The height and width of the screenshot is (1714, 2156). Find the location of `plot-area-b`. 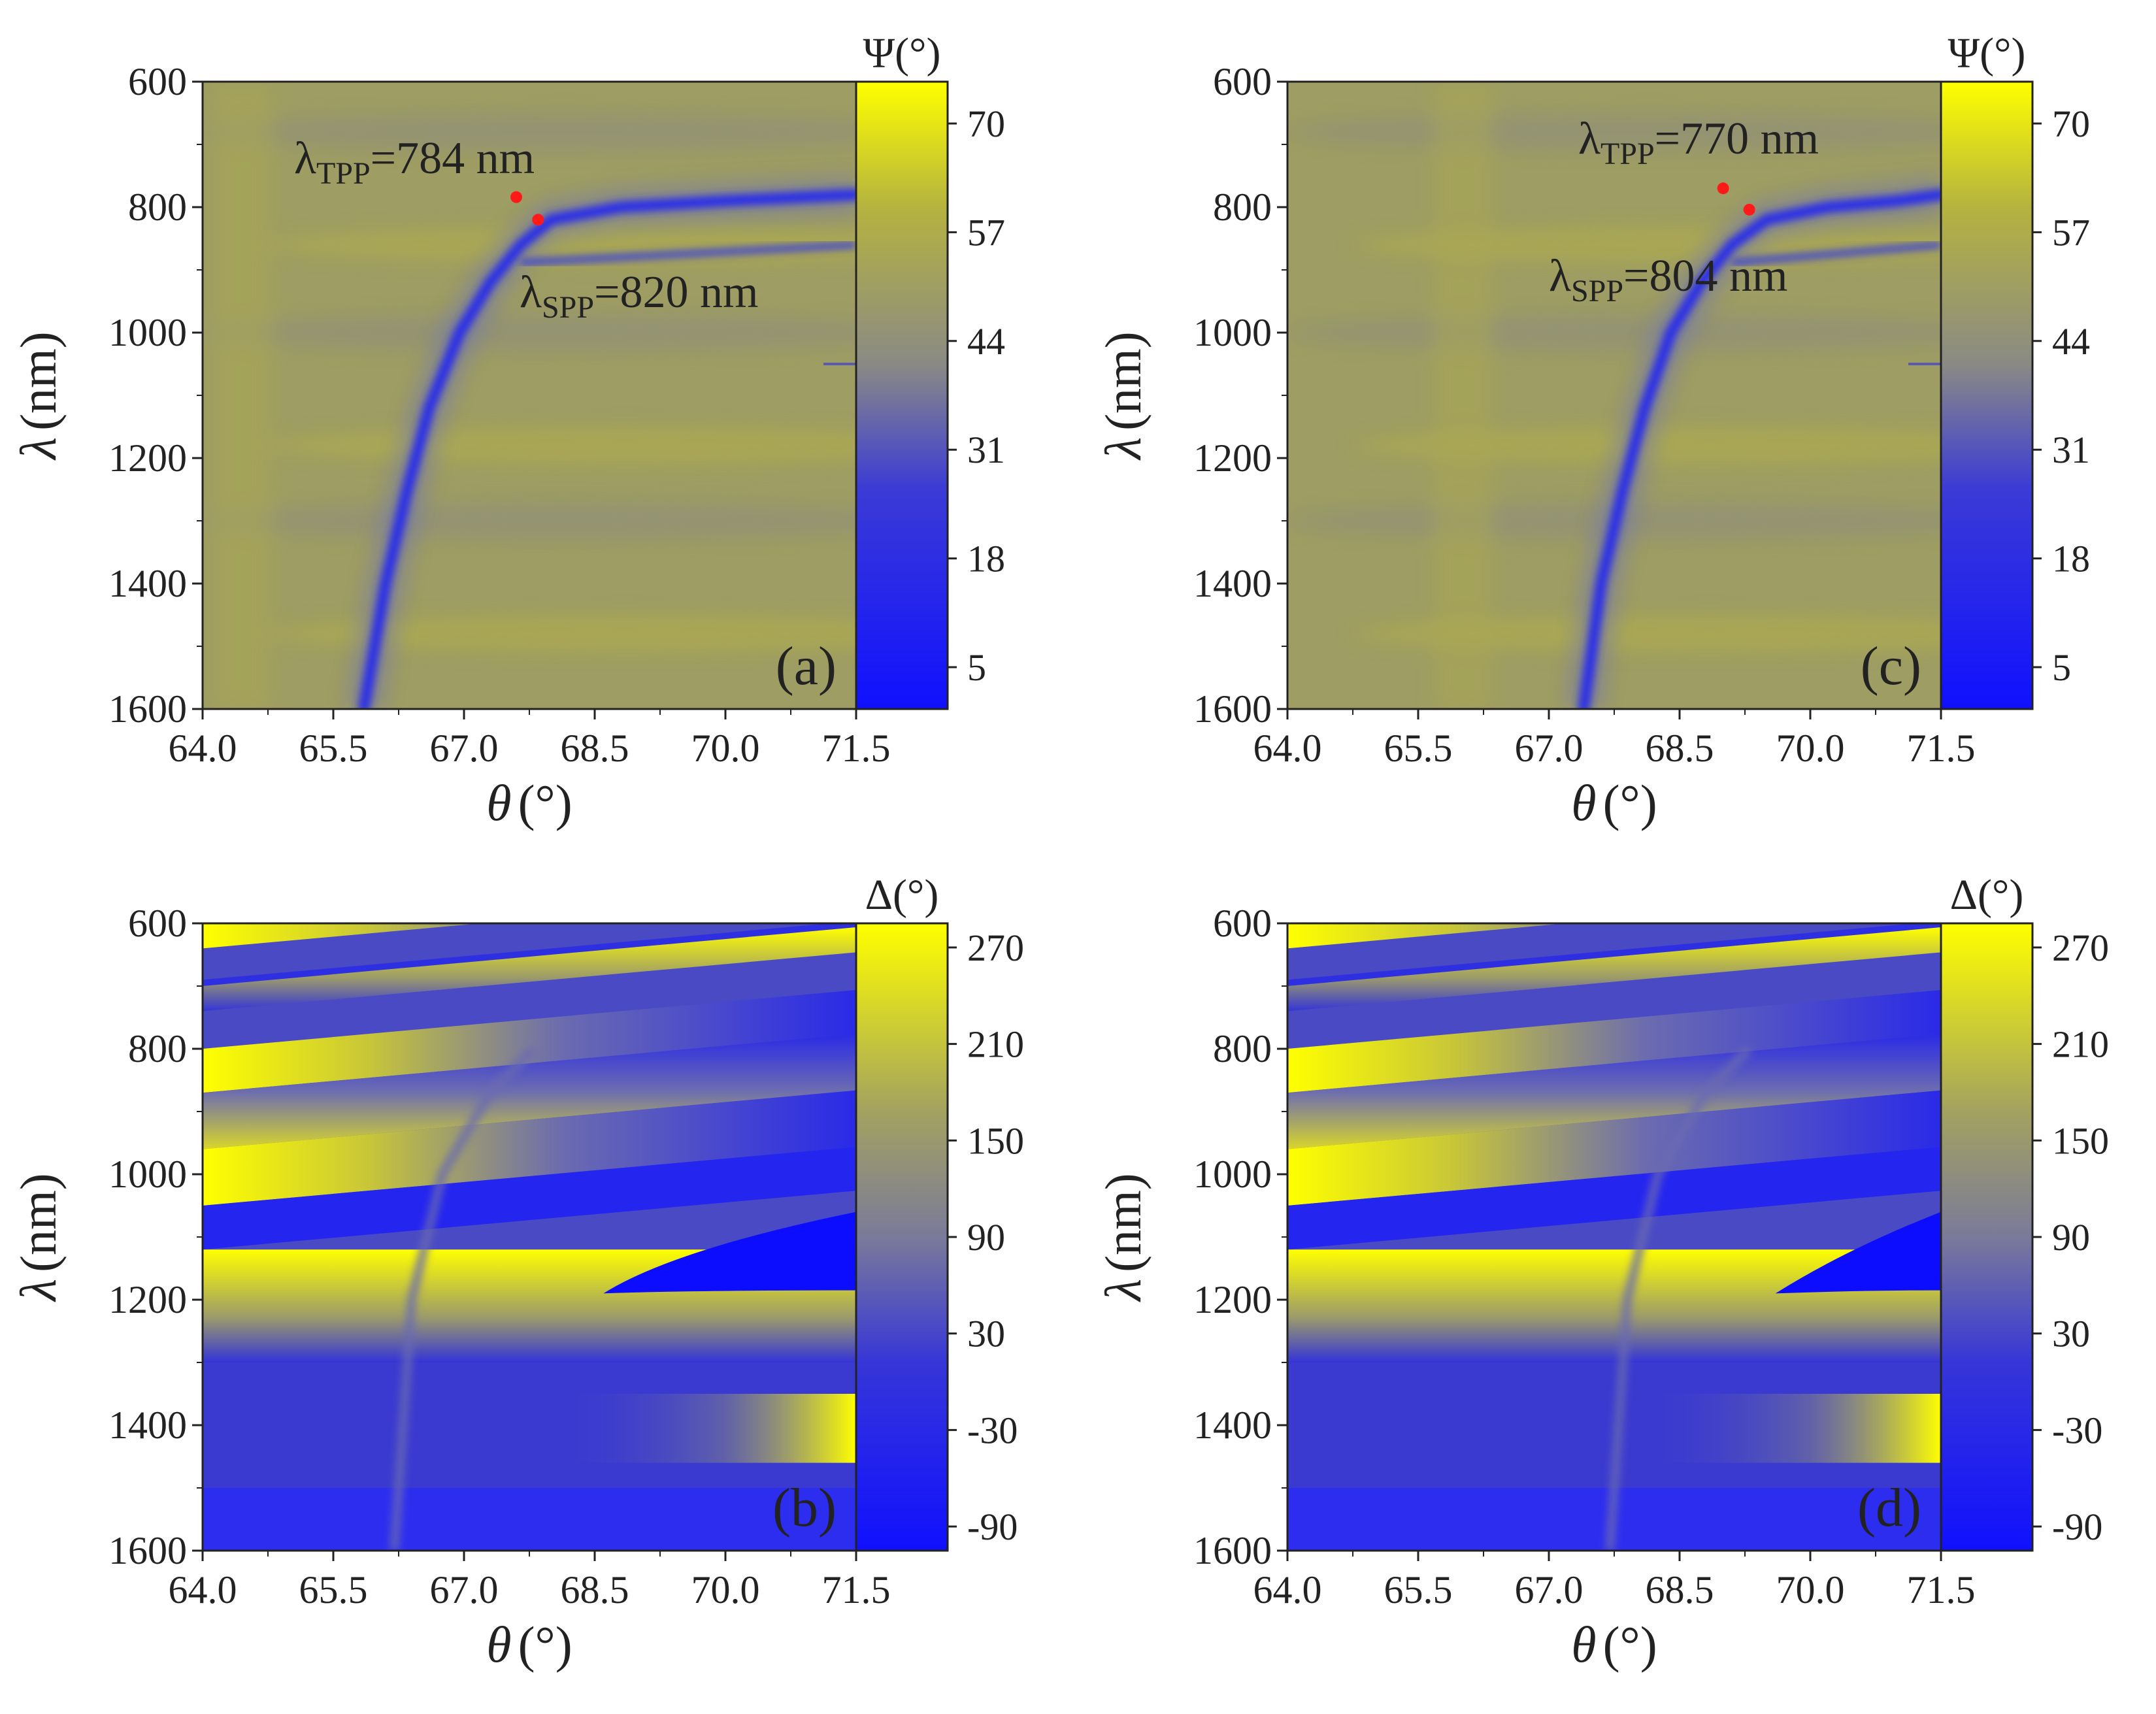

plot-area-b is located at coordinates (529, 1237).